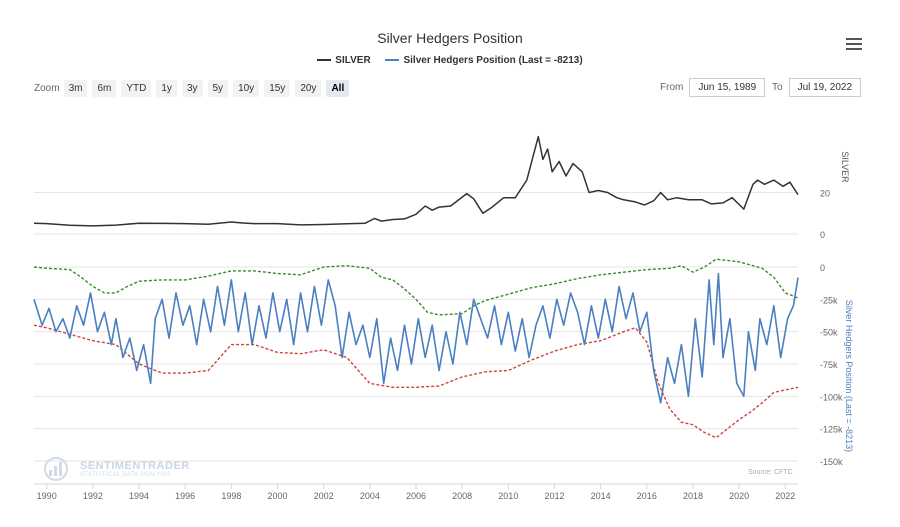  I want to click on upper-y-axis-title: SILVER, so click(845, 167).